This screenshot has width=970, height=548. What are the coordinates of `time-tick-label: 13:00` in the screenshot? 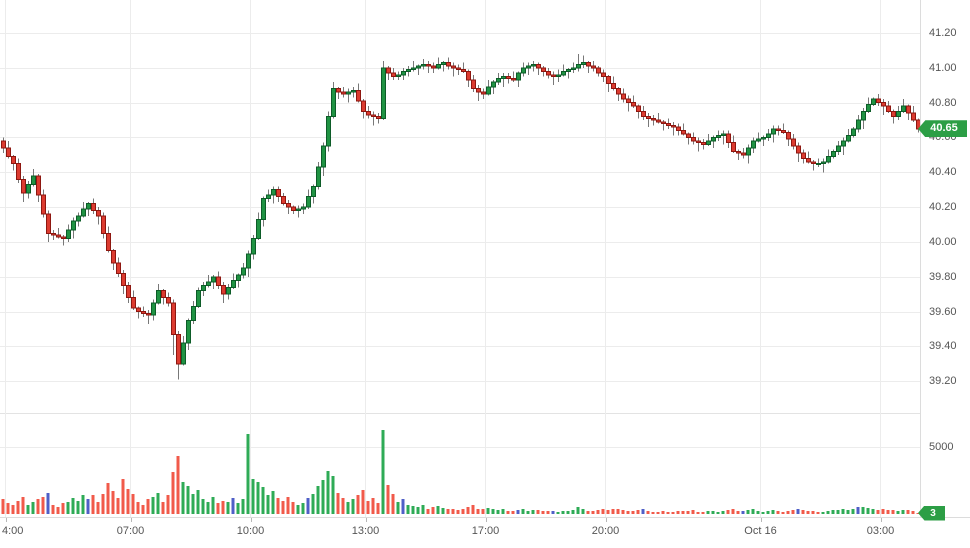 It's located at (365, 531).